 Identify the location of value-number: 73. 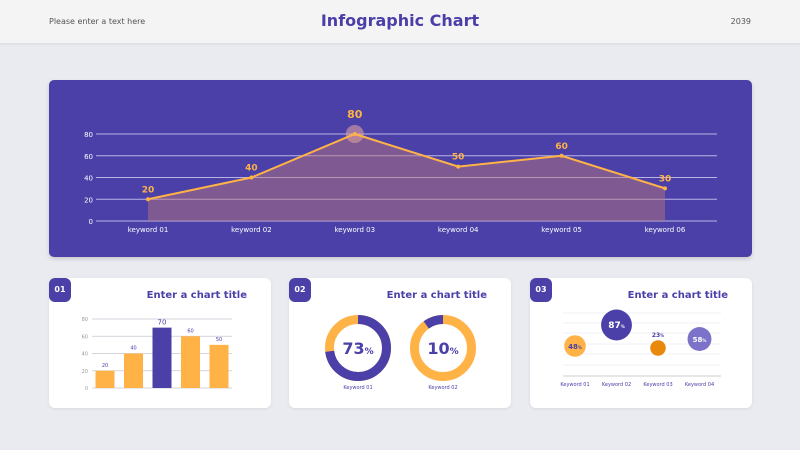
(353, 348).